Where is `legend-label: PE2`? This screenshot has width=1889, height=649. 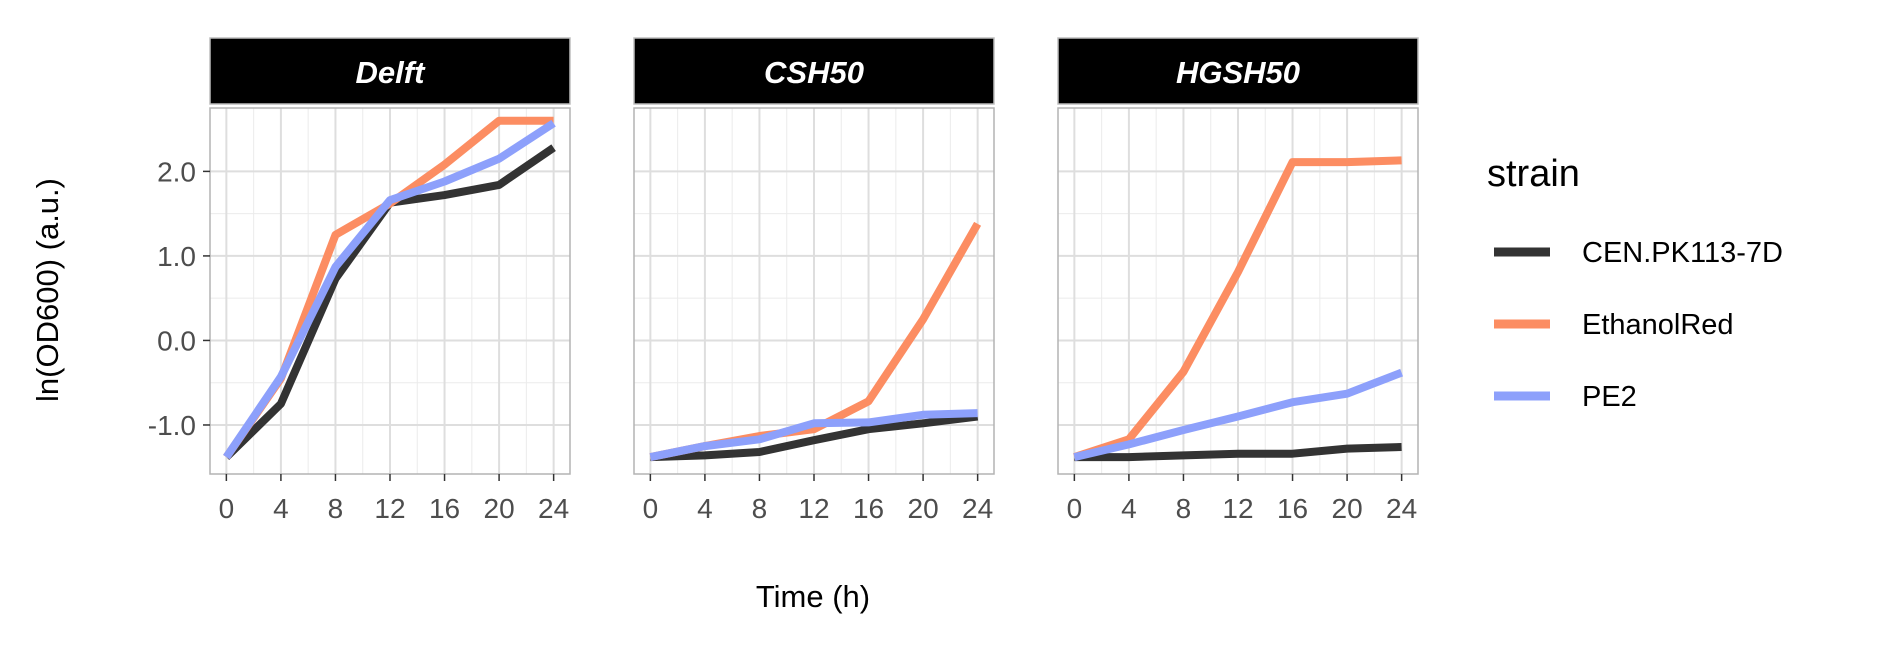
legend-label: PE2 is located at coordinates (1609, 397).